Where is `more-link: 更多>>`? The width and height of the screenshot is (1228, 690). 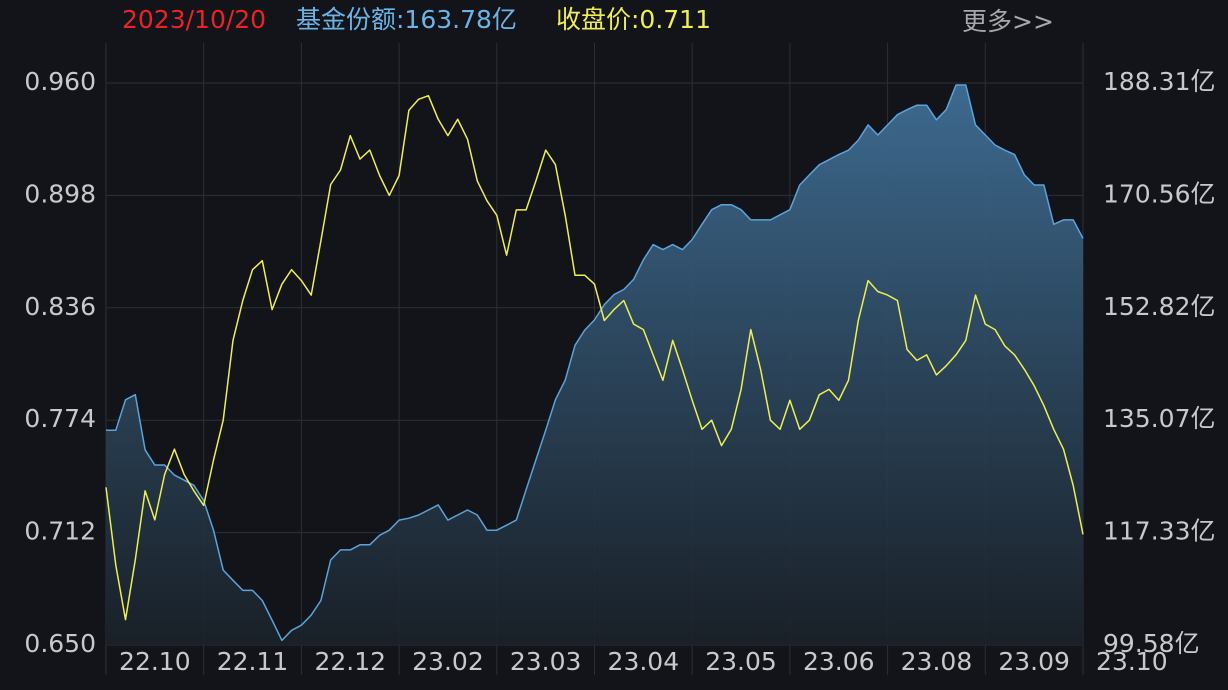
more-link: 更多>> is located at coordinates (1008, 21).